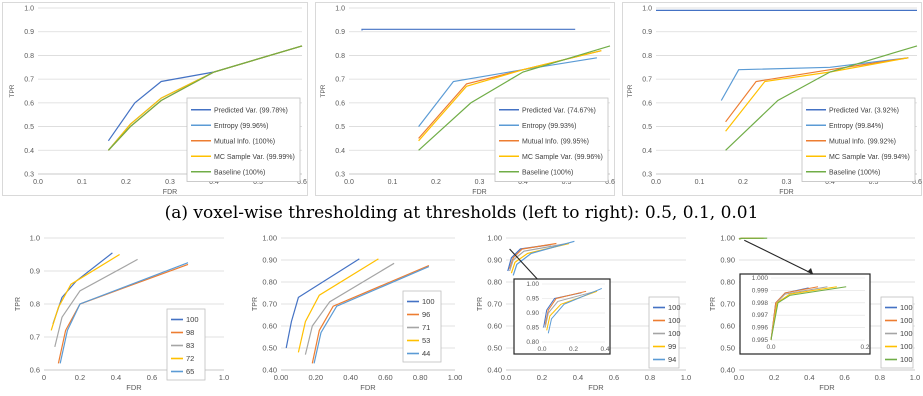  Describe the element at coordinates (190, 358) in the screenshot. I see `legend-label: 72` at that location.